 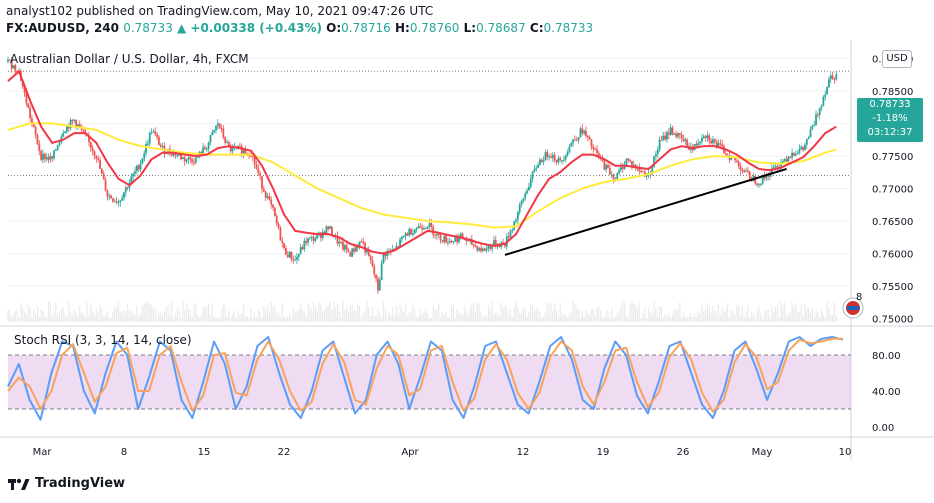 What do you see at coordinates (66, 483) in the screenshot?
I see `tradingview-logo: TradingView` at bounding box center [66, 483].